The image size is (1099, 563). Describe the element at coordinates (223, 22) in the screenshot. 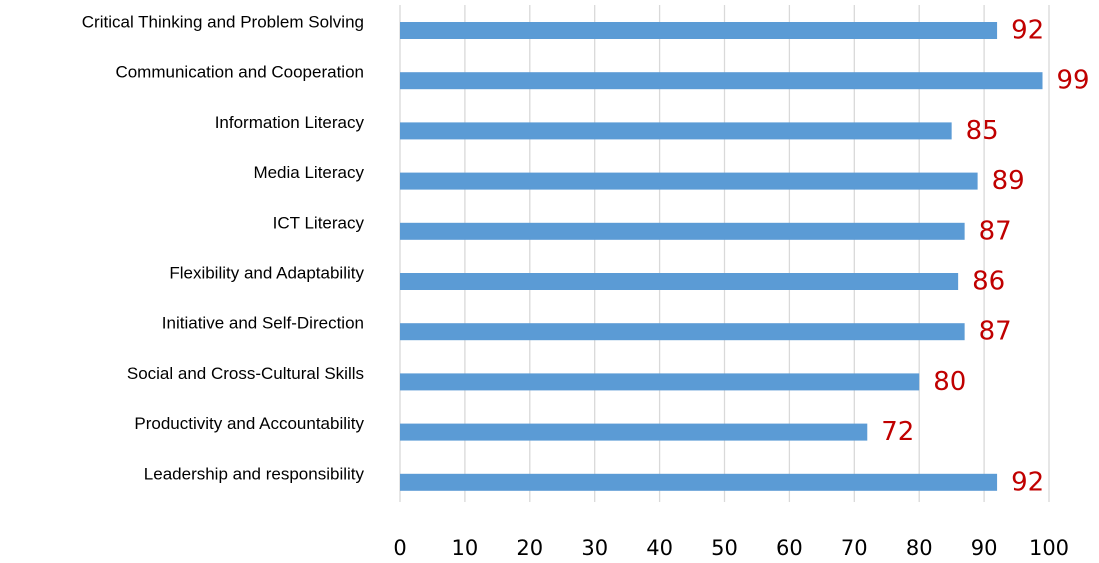

I see `category-label-1: Critical Thinking and Problem Solving` at that location.